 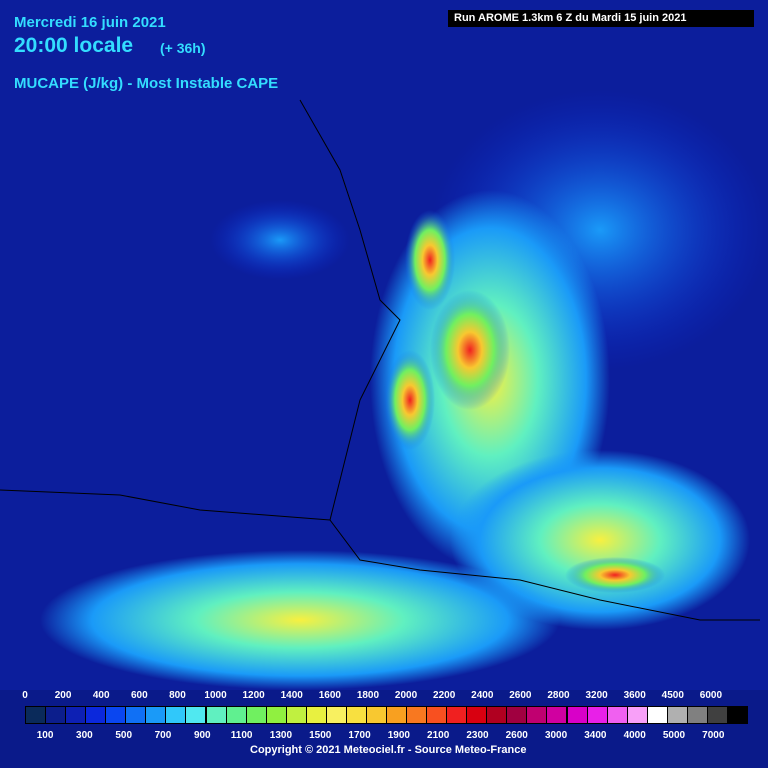 What do you see at coordinates (183, 48) in the screenshot?
I see `offset: (+ 36h)` at bounding box center [183, 48].